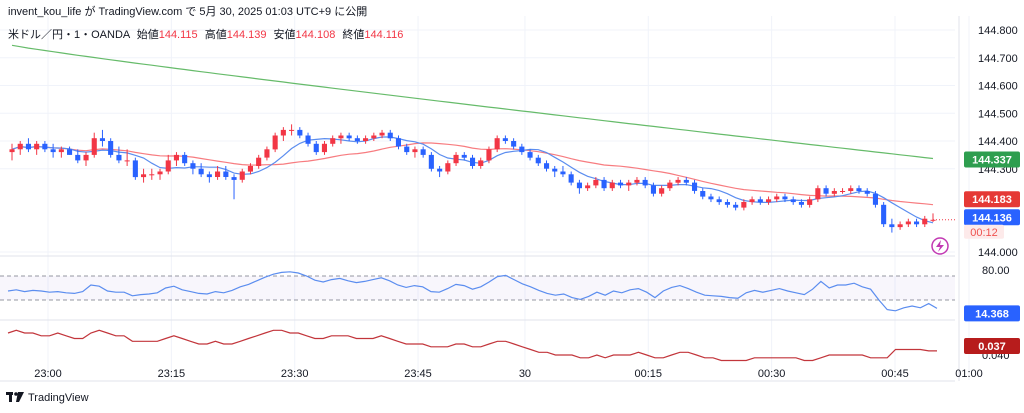 The width and height of the screenshot is (1024, 413). Describe the element at coordinates (15, 397) in the screenshot. I see `tradingview-logo-icon` at that location.